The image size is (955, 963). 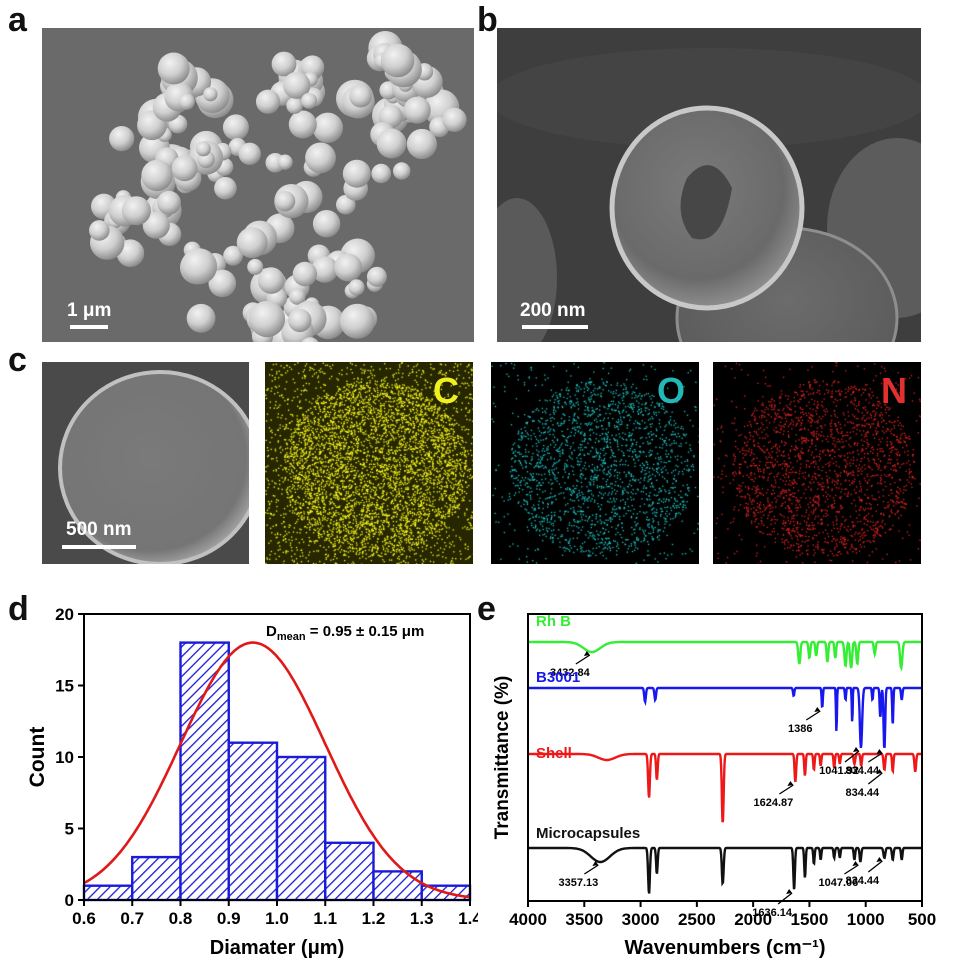 I want to click on eds-map-oxygen-label: O, so click(x=671, y=391).